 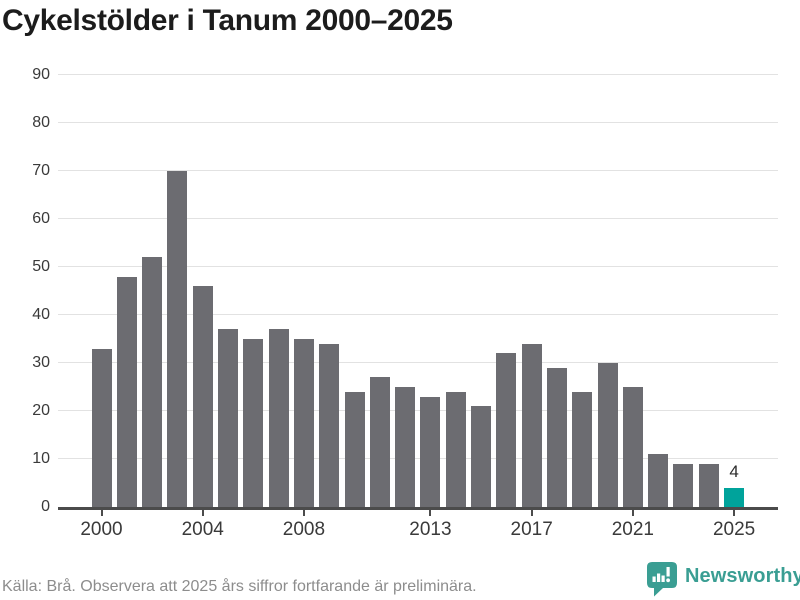 I want to click on y-axis-tick-label: 90, so click(x=41, y=74).